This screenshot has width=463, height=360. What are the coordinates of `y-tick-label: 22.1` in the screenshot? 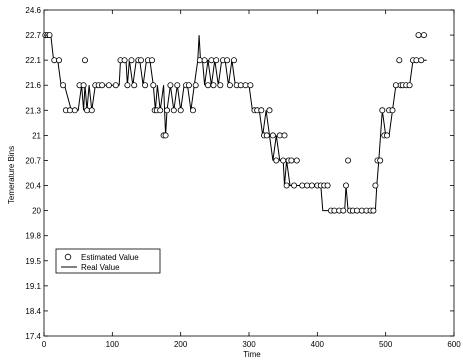 It's located at (33, 60).